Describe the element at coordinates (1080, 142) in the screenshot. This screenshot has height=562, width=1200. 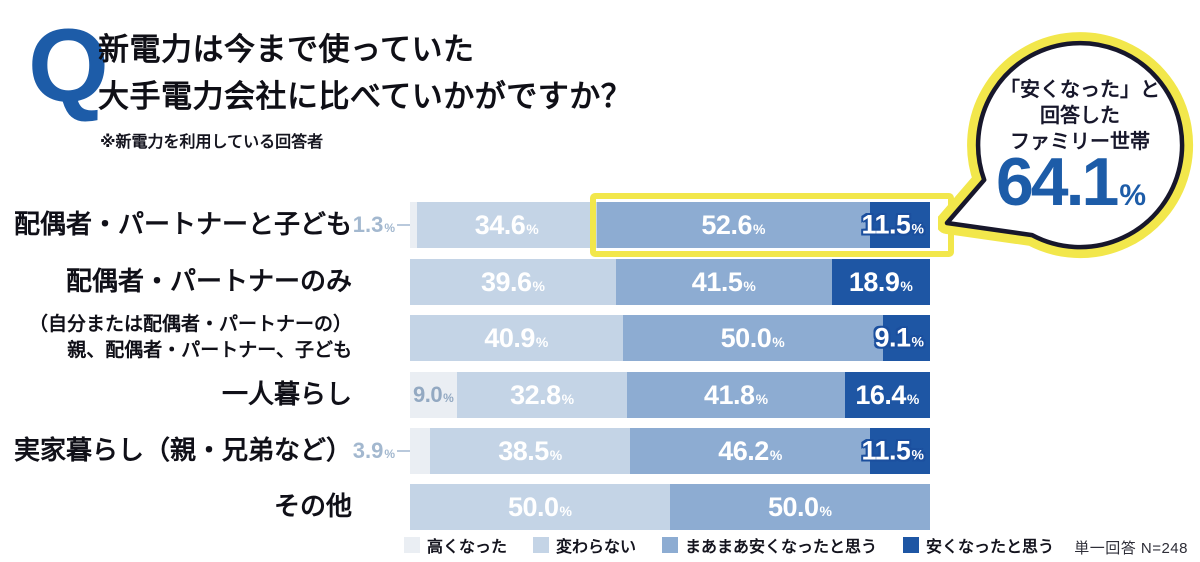
I see `badge-caption-line3: ファミリー世帯` at that location.